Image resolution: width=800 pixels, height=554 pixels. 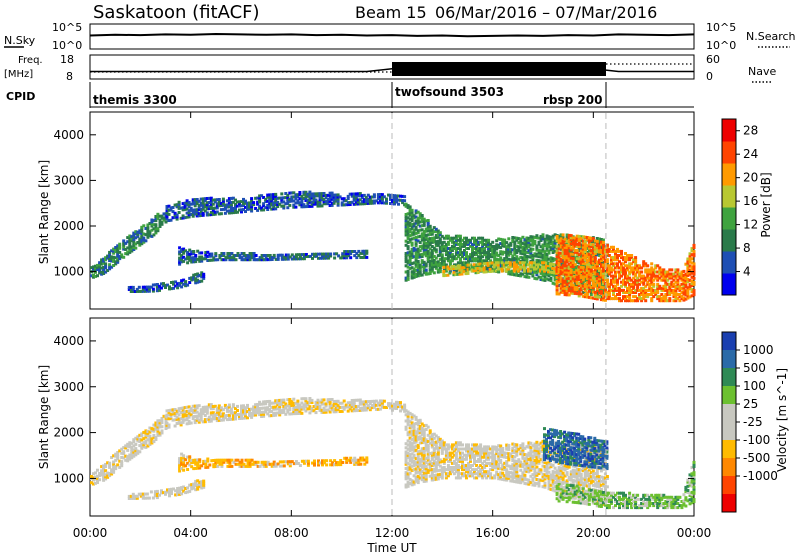 What do you see at coordinates (750, 225) in the screenshot?
I see `colorbar-tick-label: 12` at bounding box center [750, 225].